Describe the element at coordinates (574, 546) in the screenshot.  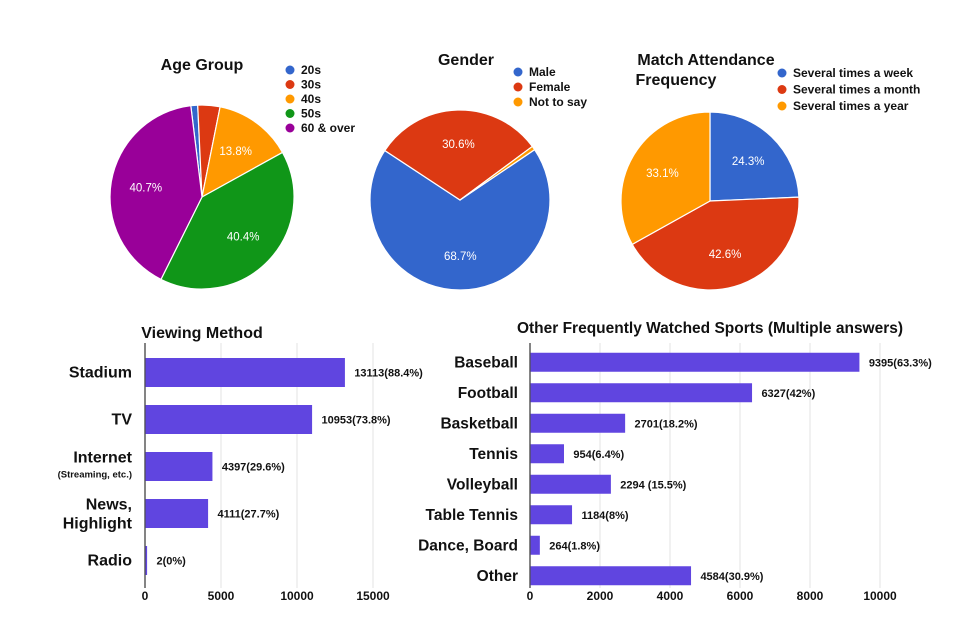
I see `bar-data-label: 264(1.8%)` at that location.